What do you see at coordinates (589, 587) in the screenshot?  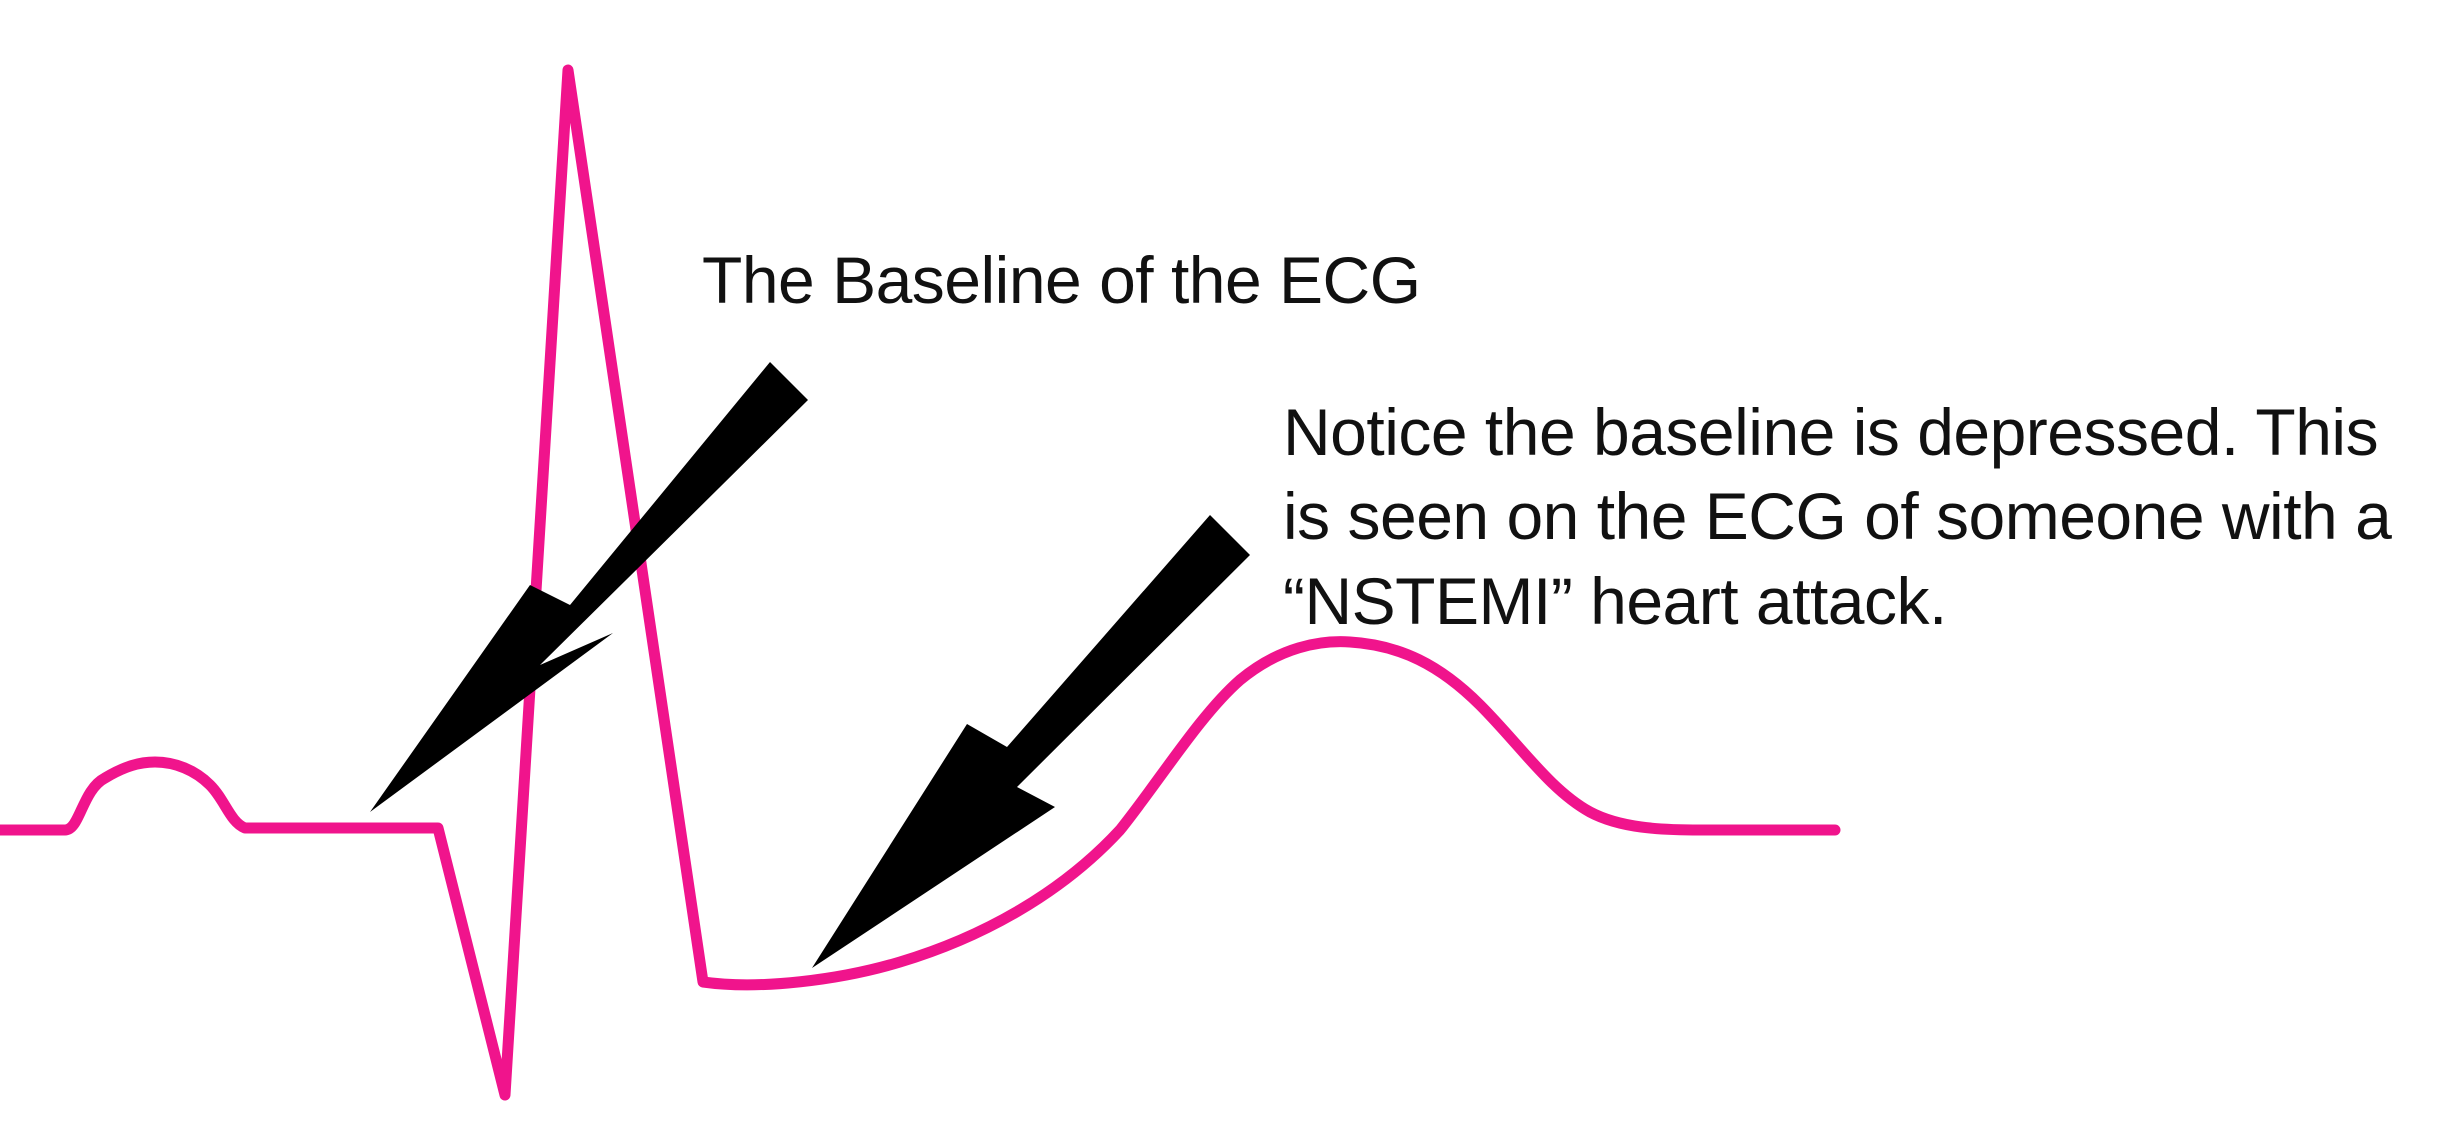 I see `arrow-baseline` at bounding box center [589, 587].